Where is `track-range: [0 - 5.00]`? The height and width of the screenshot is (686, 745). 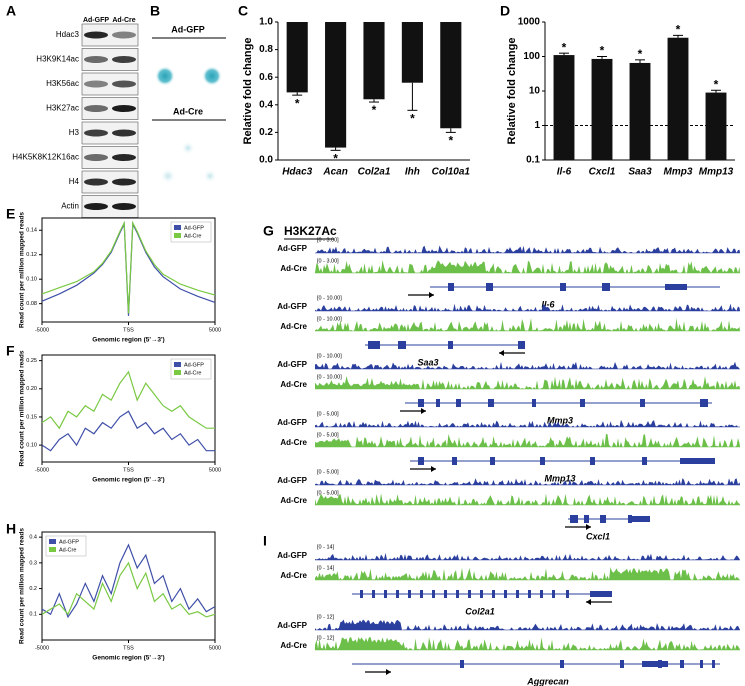 track-range: [0 - 5.00] is located at coordinates (328, 414).